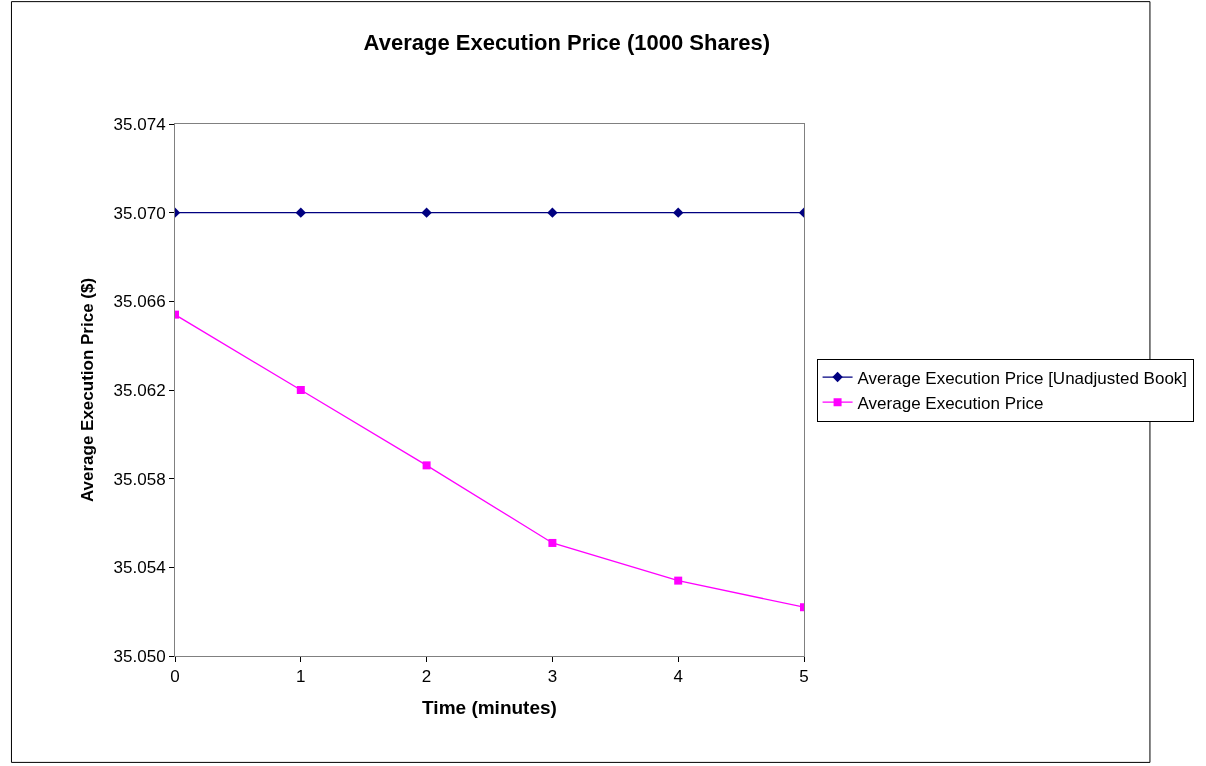  What do you see at coordinates (426, 677) in the screenshot?
I see `x-tick-label: 2` at bounding box center [426, 677].